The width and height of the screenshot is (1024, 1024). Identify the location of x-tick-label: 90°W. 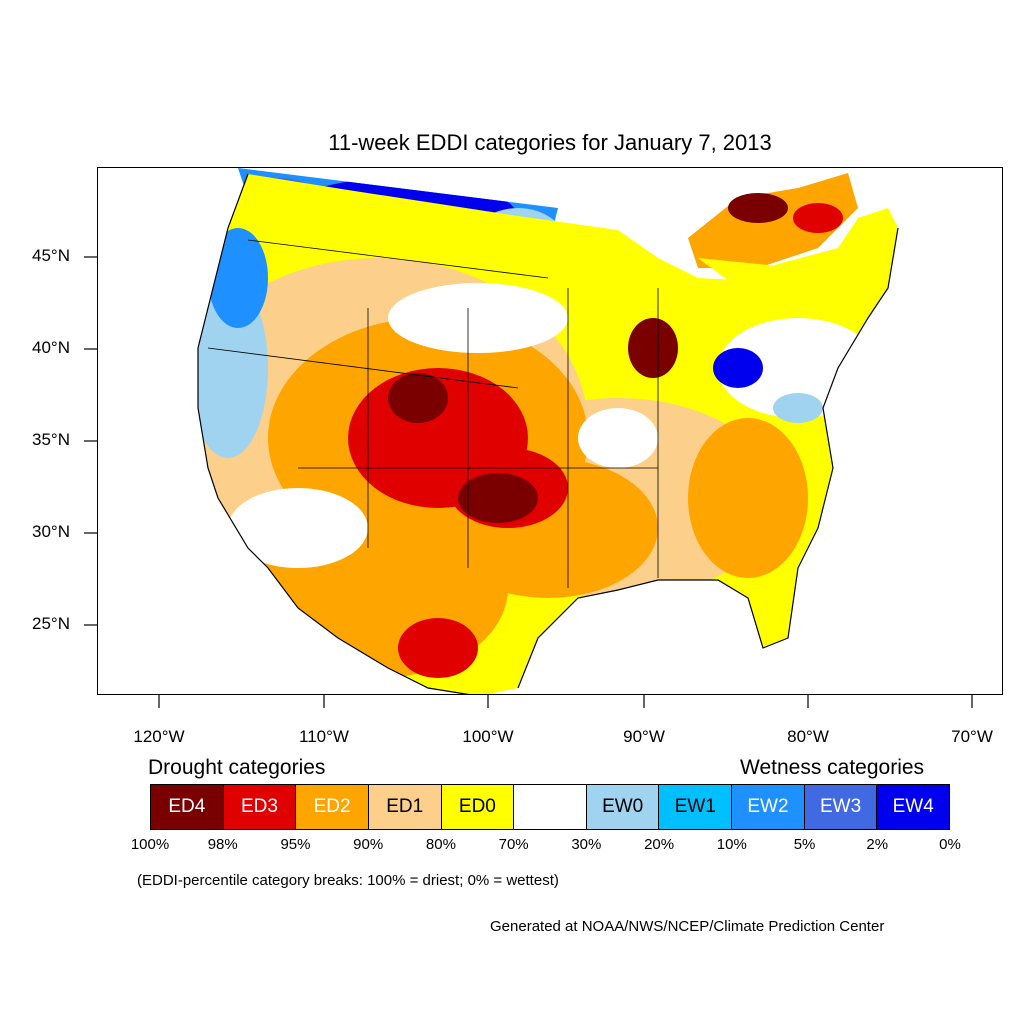
(644, 736).